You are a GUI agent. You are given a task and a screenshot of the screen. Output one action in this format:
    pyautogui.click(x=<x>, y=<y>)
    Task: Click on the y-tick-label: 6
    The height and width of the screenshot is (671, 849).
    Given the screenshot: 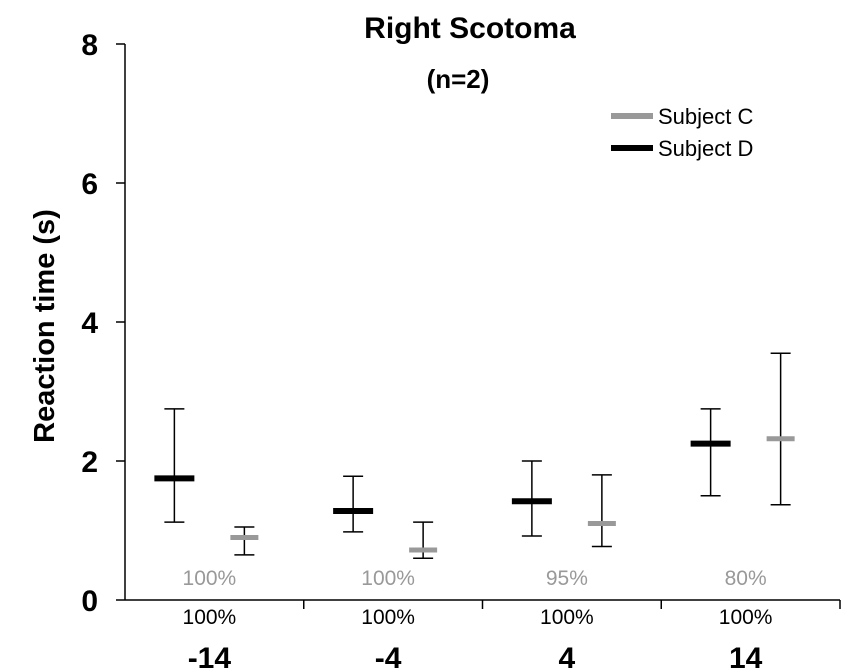 What is the action you would take?
    pyautogui.click(x=89, y=184)
    